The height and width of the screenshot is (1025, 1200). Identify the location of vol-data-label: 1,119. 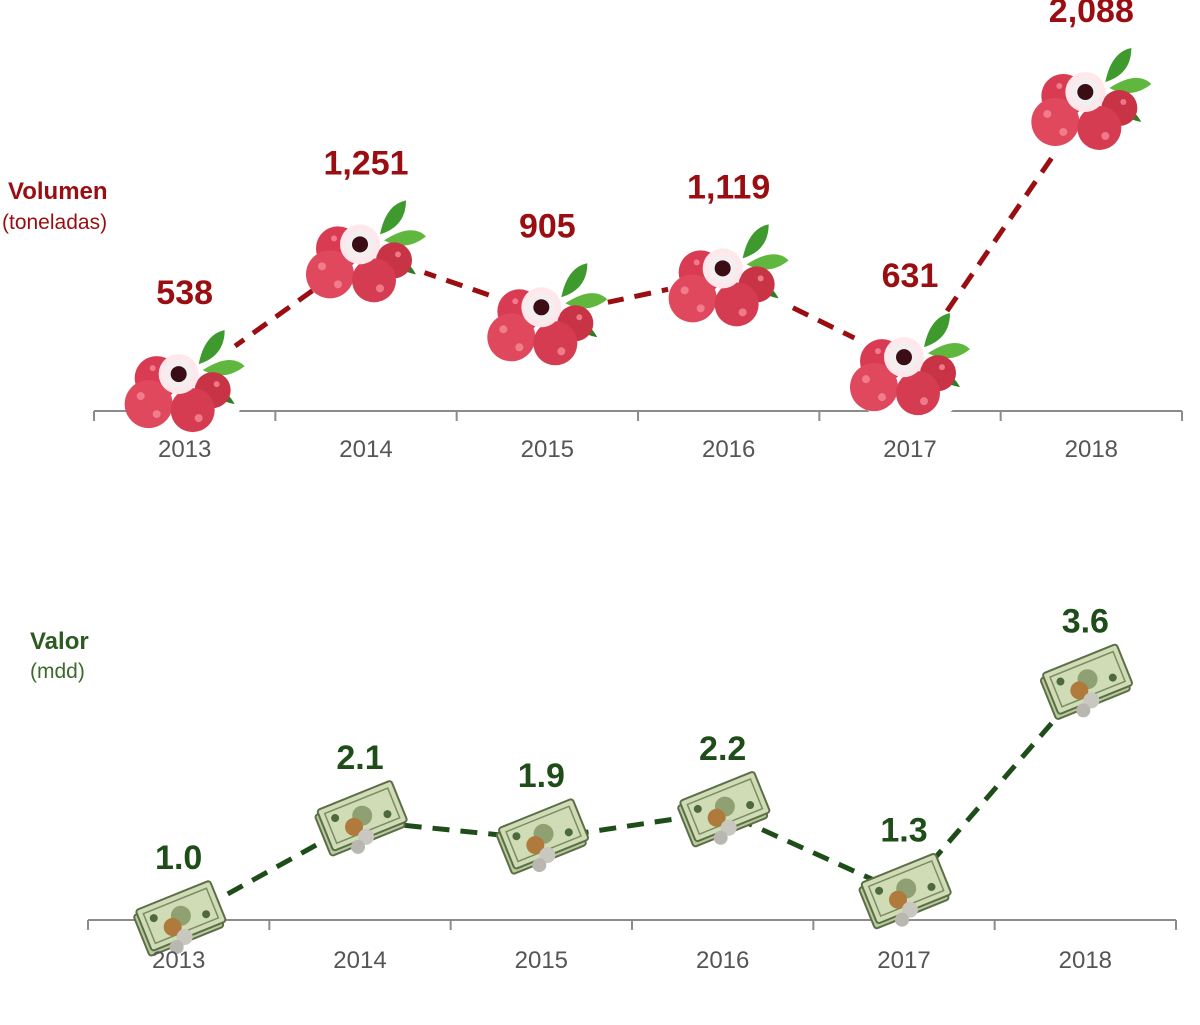
(728, 187).